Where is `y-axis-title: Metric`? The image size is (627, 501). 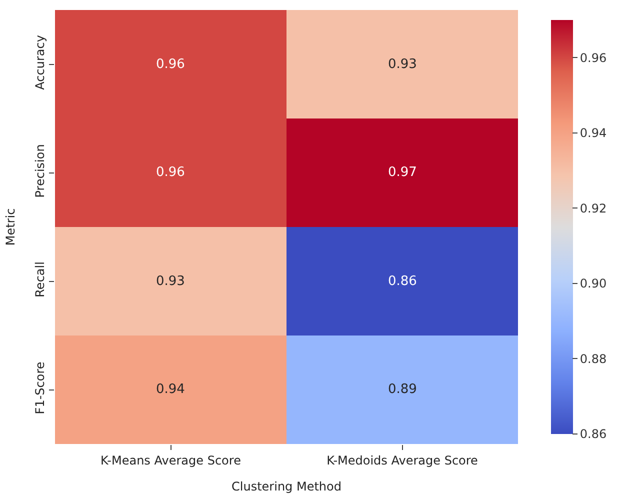
y-axis-title: Metric is located at coordinates (11, 227).